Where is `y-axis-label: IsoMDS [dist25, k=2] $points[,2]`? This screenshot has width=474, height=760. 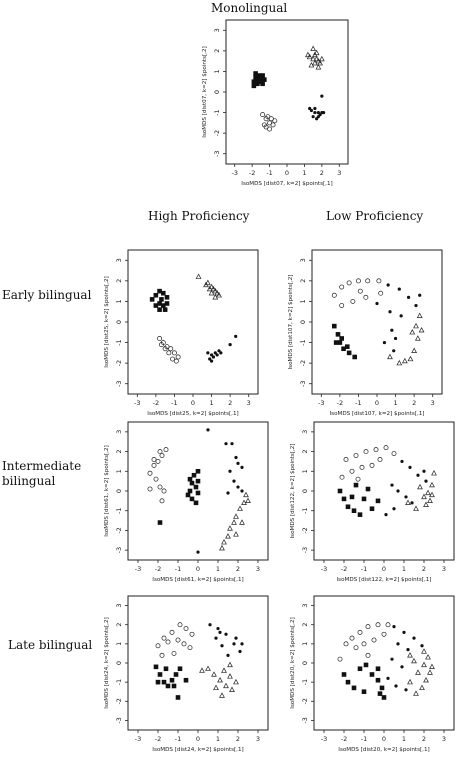
y-axis-label: IsoMDS [dist25, k=2] $points[,2] is located at coordinates (107, 321).